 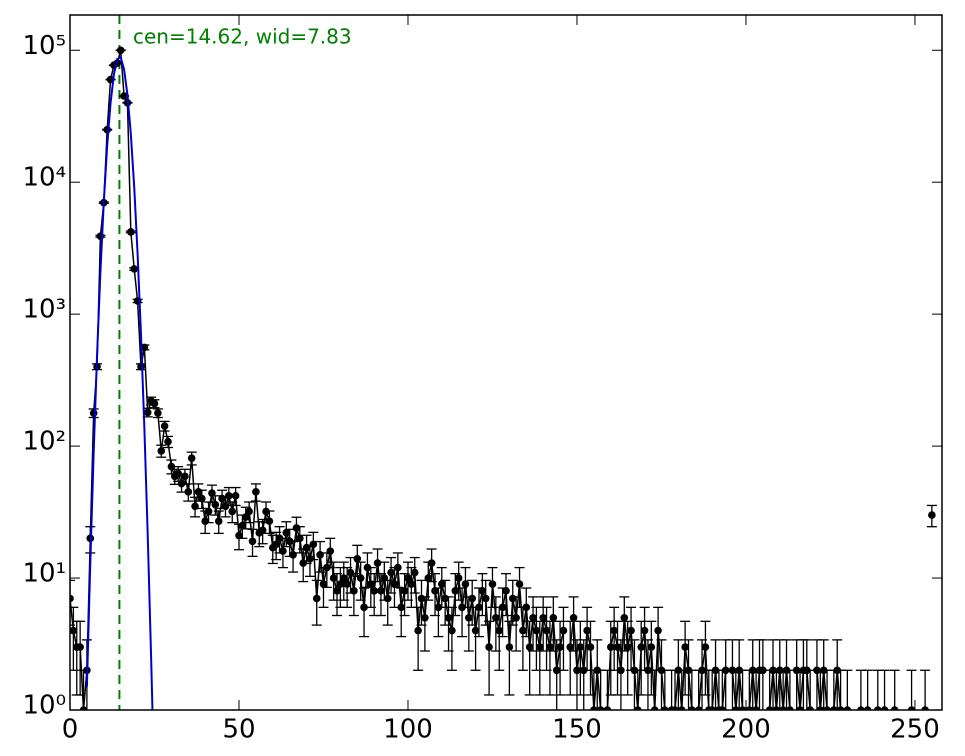 I want to click on annotation: cen=14.62, wid=7.83, so click(x=242, y=37).